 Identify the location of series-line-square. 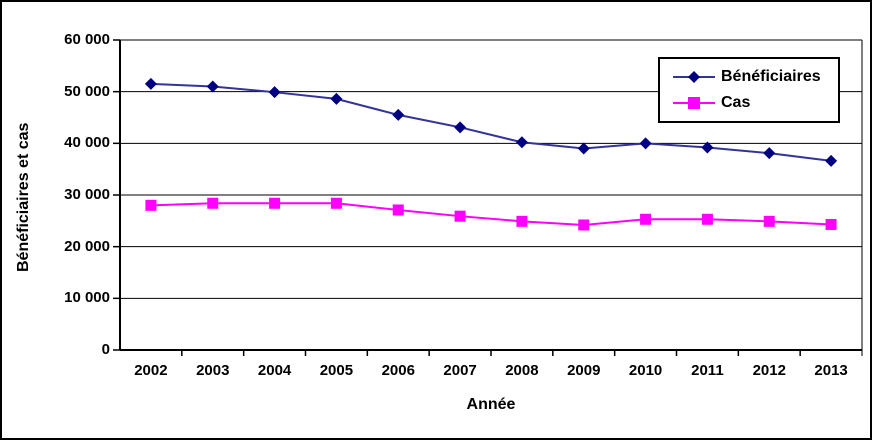
(491, 214).